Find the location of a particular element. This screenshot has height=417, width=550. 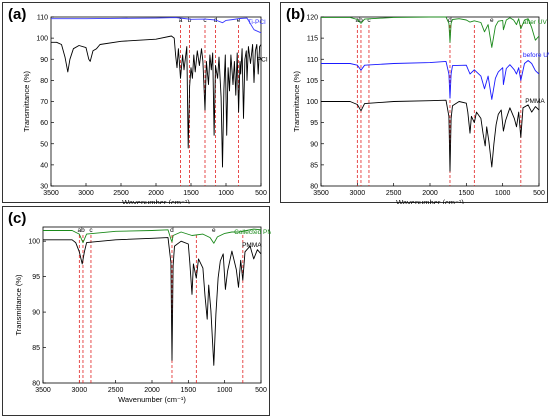

series-label: Collected PMMA is located at coordinates (252, 232).